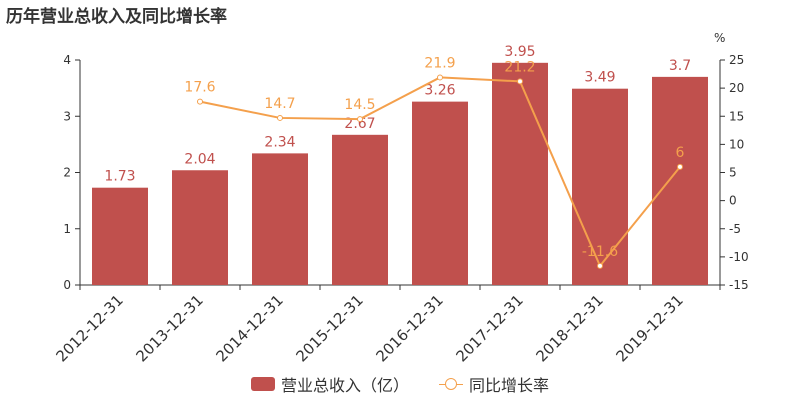 The image size is (800, 400). I want to click on chart-title: 历年营业总收入及同比增长率, so click(116, 17).